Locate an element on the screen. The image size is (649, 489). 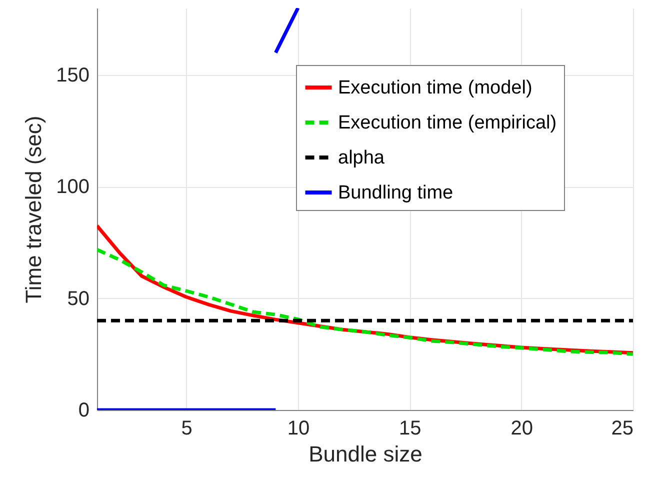
y-tick-label: 150 is located at coordinates (73, 75).